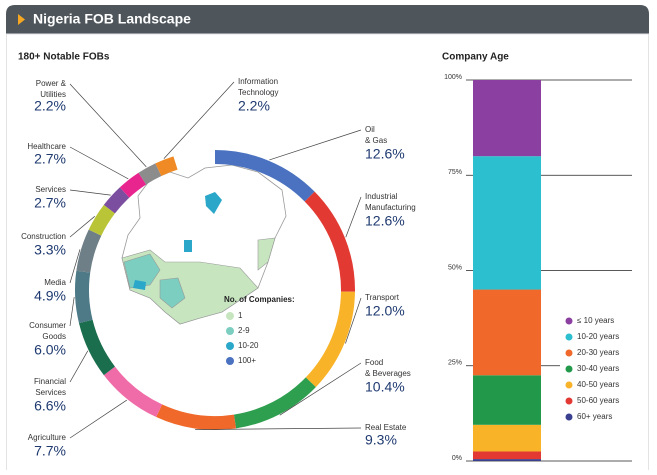  I want to click on segment-label: Transport, so click(382, 297).